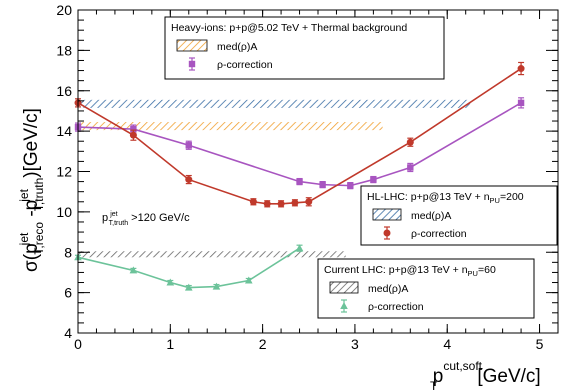 The height and width of the screenshot is (390, 563). I want to click on x-tick-label: 0, so click(78, 344).